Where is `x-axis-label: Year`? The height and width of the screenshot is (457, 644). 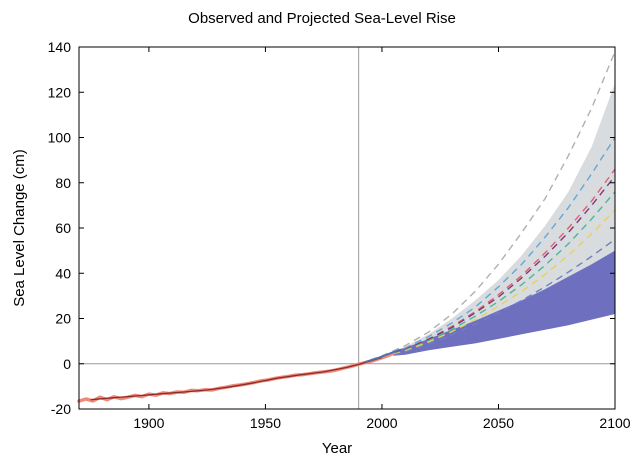 x-axis-label: Year is located at coordinates (337, 448).